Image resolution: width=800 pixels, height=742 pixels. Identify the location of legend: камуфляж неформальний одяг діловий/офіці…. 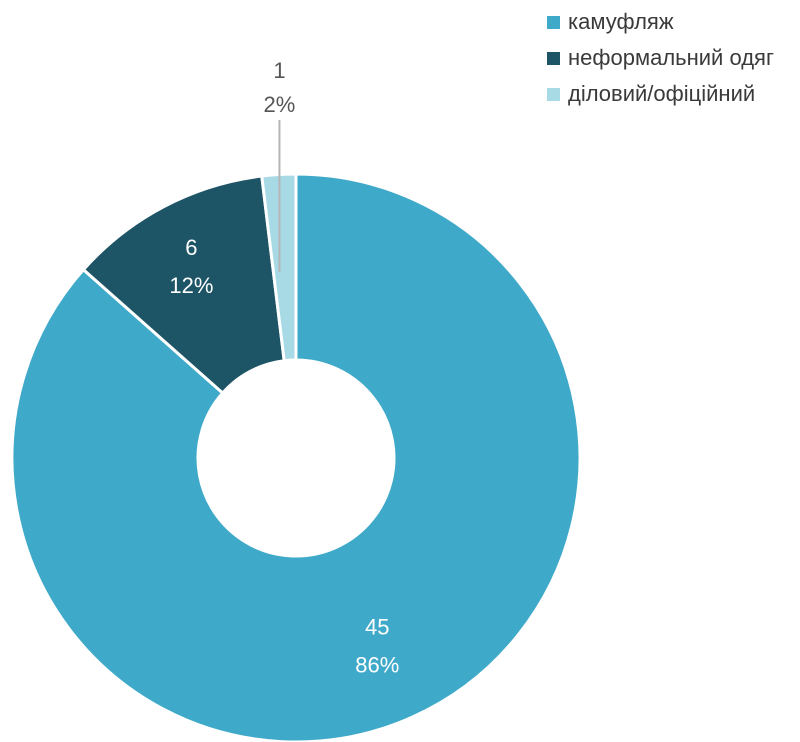
(660, 58).